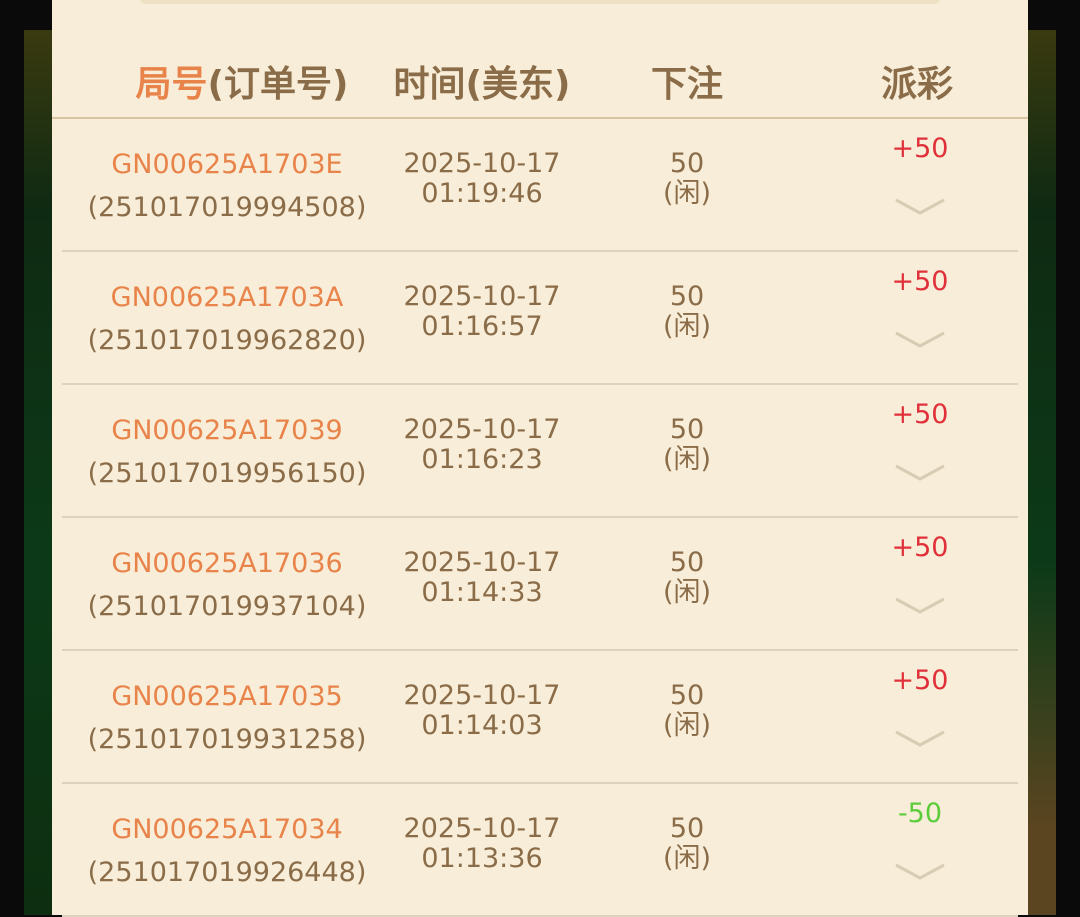 This screenshot has height=917, width=1080. Describe the element at coordinates (482, 592) in the screenshot. I see `time: 01:14:33` at that location.